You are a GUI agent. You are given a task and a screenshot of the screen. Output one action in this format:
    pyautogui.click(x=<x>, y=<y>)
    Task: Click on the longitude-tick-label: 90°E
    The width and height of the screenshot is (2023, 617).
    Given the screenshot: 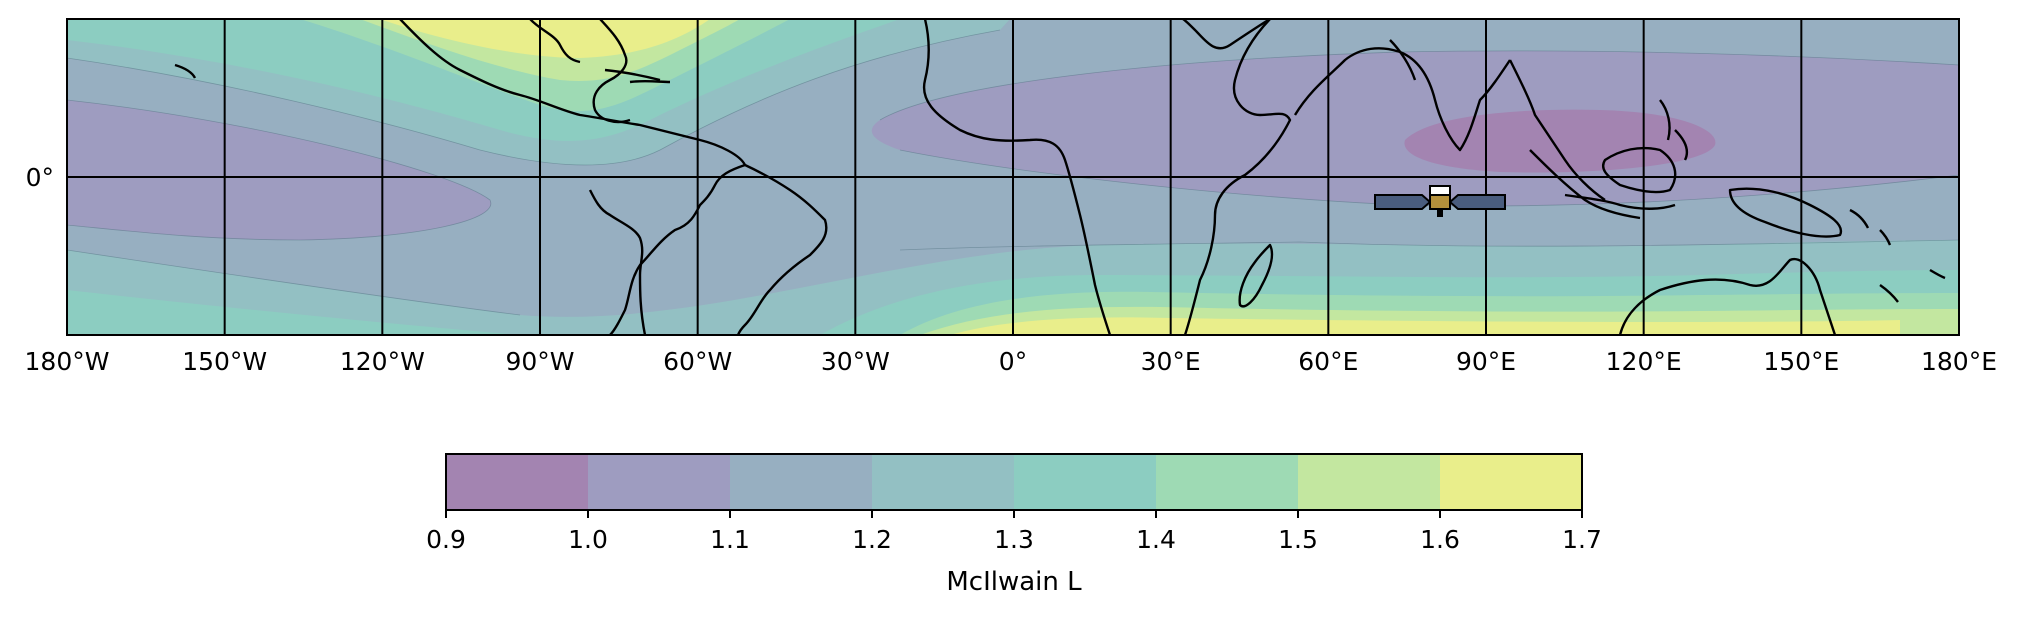 What is the action you would take?
    pyautogui.click(x=1486, y=361)
    